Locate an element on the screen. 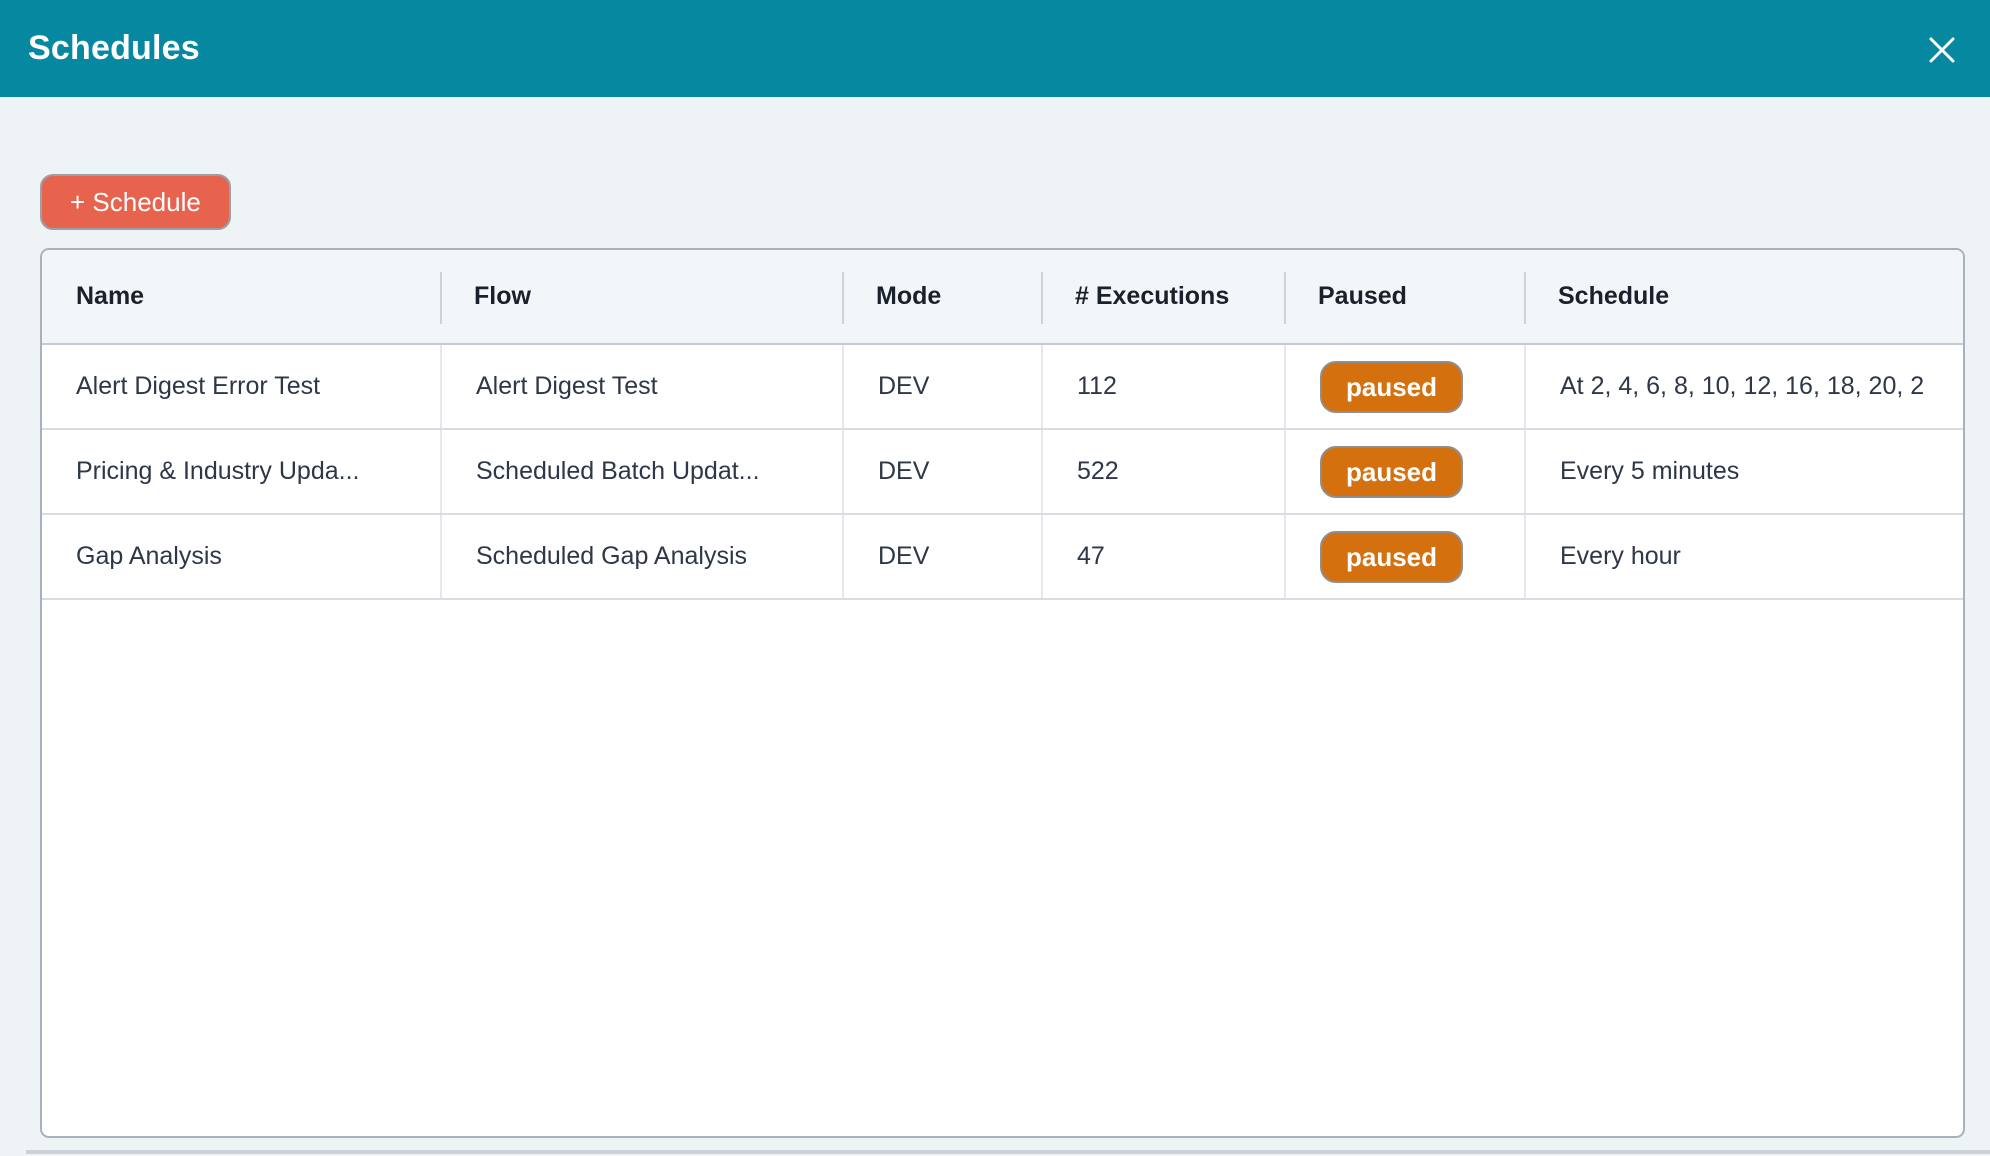 Image resolution: width=1990 pixels, height=1156 pixels. cell-name: Gap Analysis is located at coordinates (149, 556).